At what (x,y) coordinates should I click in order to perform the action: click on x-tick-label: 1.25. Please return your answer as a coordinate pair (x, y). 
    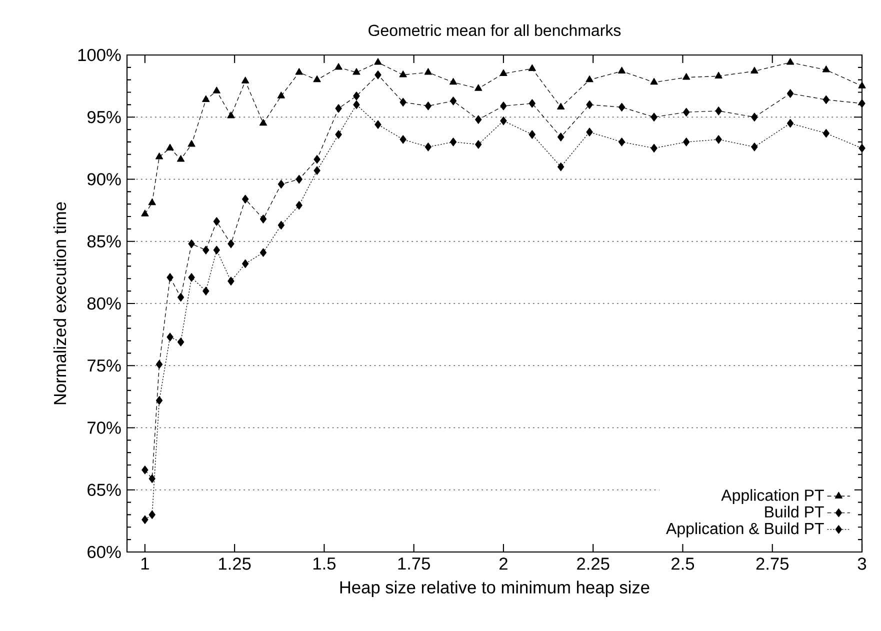
    Looking at the image, I should click on (235, 564).